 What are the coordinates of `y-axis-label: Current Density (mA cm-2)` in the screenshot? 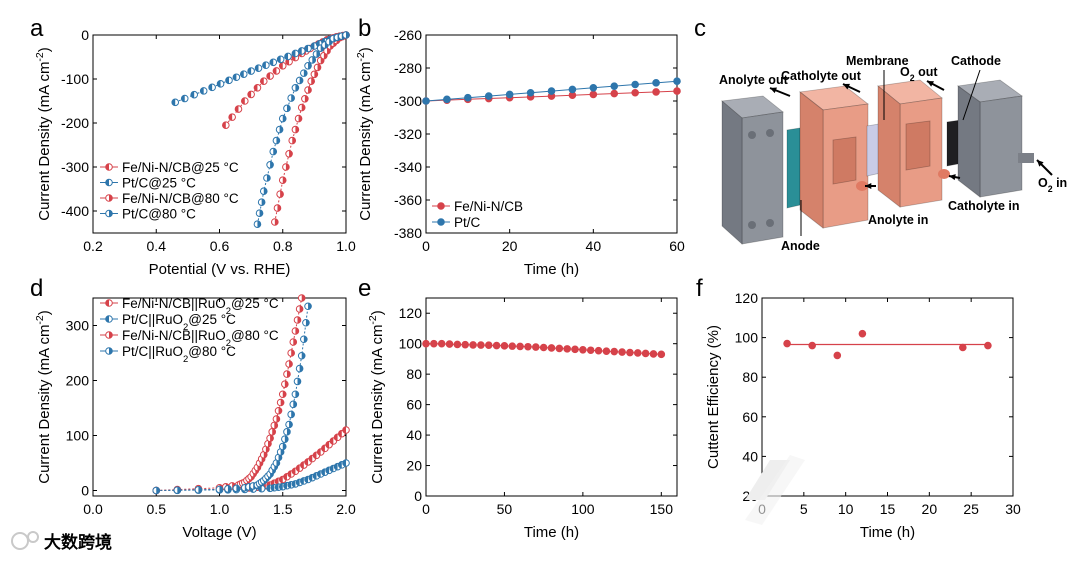 It's located at (43, 397).